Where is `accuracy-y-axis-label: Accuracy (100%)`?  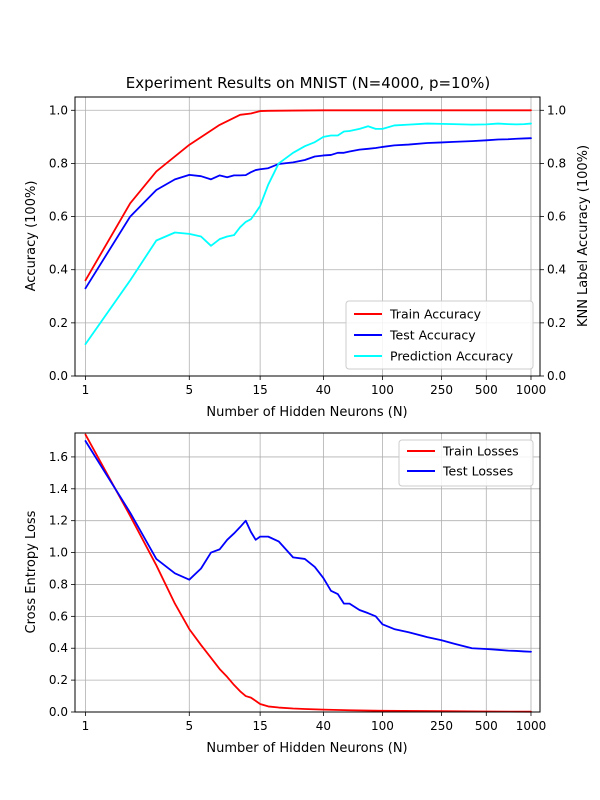
accuracy-y-axis-label: Accuracy (100%) is located at coordinates (31, 236).